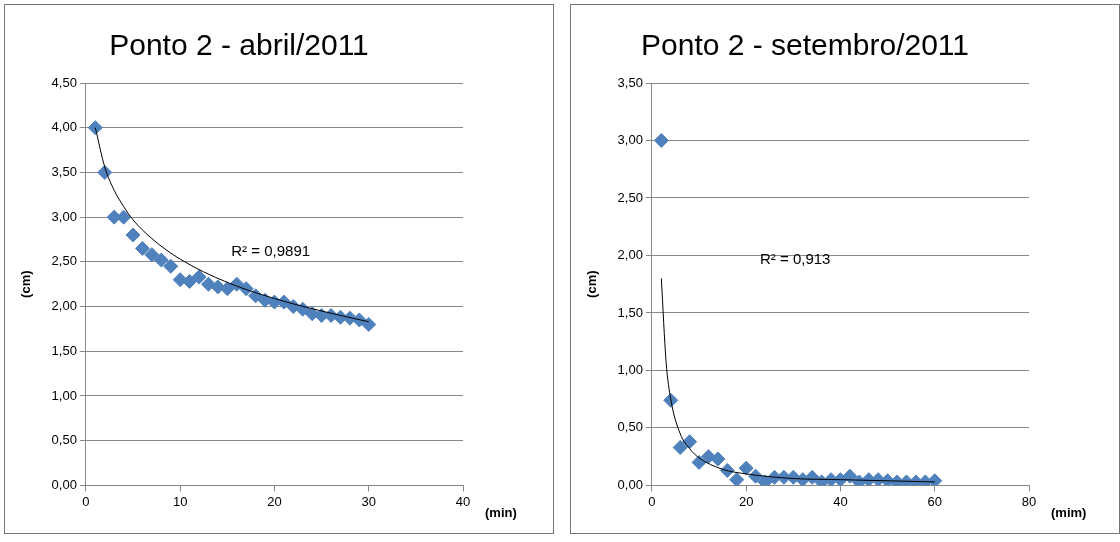 The width and height of the screenshot is (1120, 542). Describe the element at coordinates (368, 501) in the screenshot. I see `x-tick-label: 30` at that location.